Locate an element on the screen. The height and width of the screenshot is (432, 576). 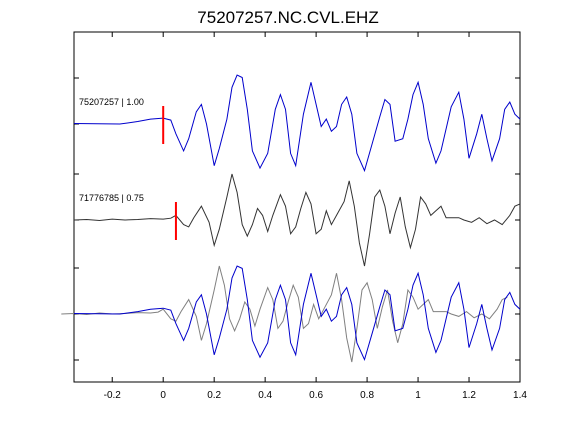
x-tick-label: -0.2 is located at coordinates (113, 395).